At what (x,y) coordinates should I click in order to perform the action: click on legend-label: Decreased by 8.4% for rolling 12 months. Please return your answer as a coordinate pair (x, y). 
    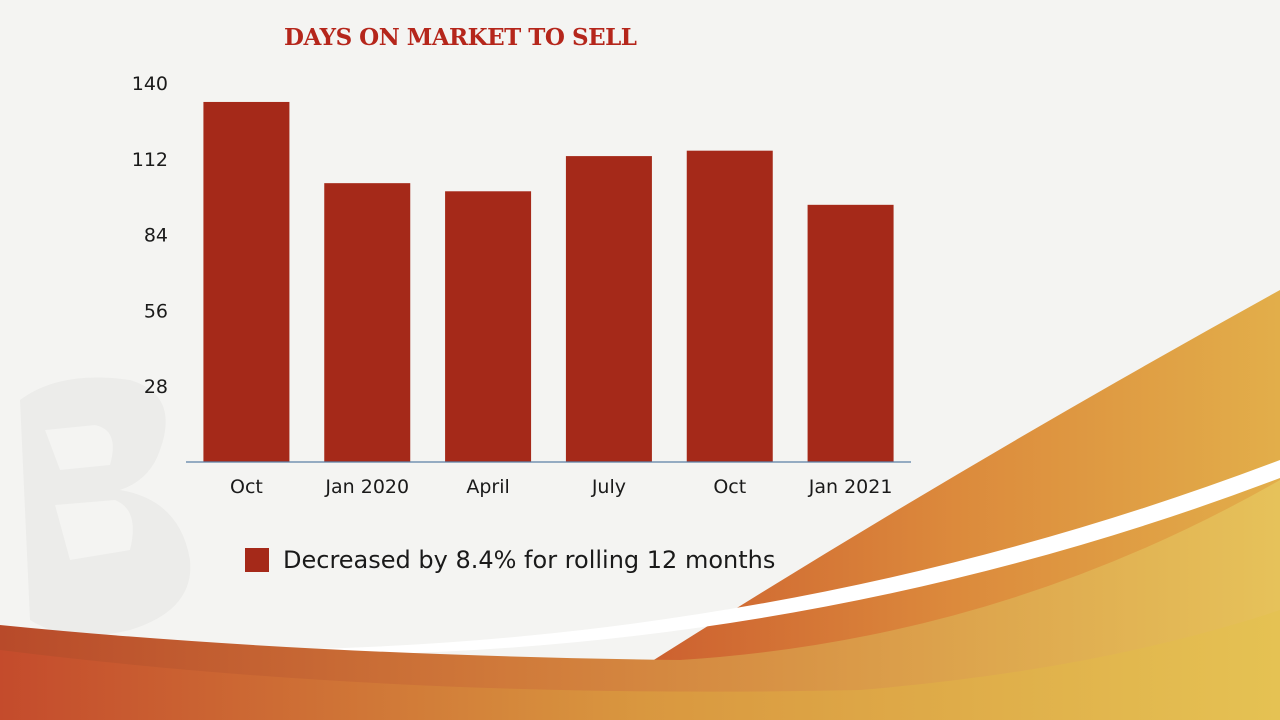
    Looking at the image, I should click on (529, 560).